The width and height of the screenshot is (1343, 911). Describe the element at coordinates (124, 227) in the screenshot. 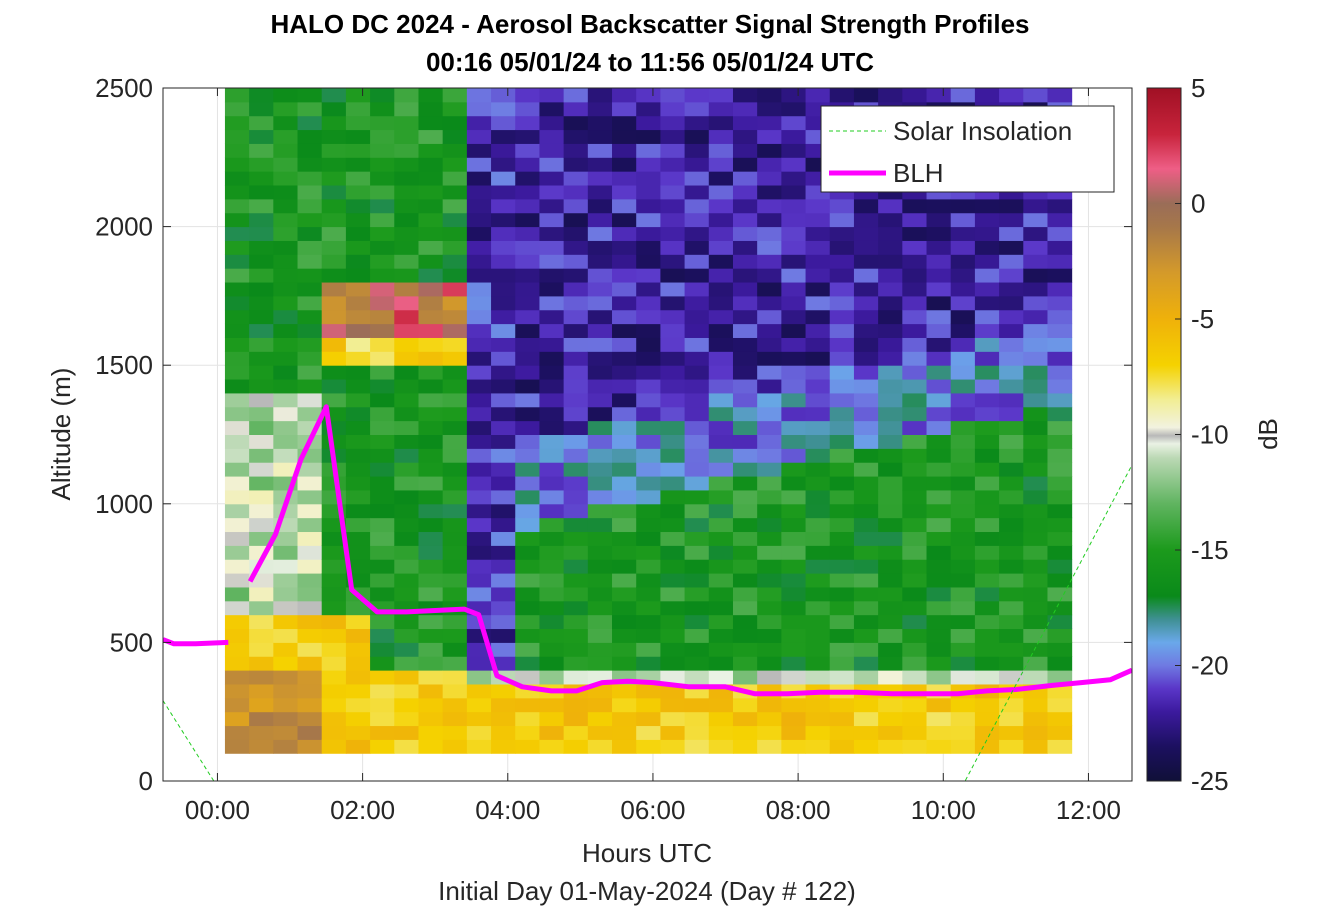

I see `y-tick-label: 2000` at that location.